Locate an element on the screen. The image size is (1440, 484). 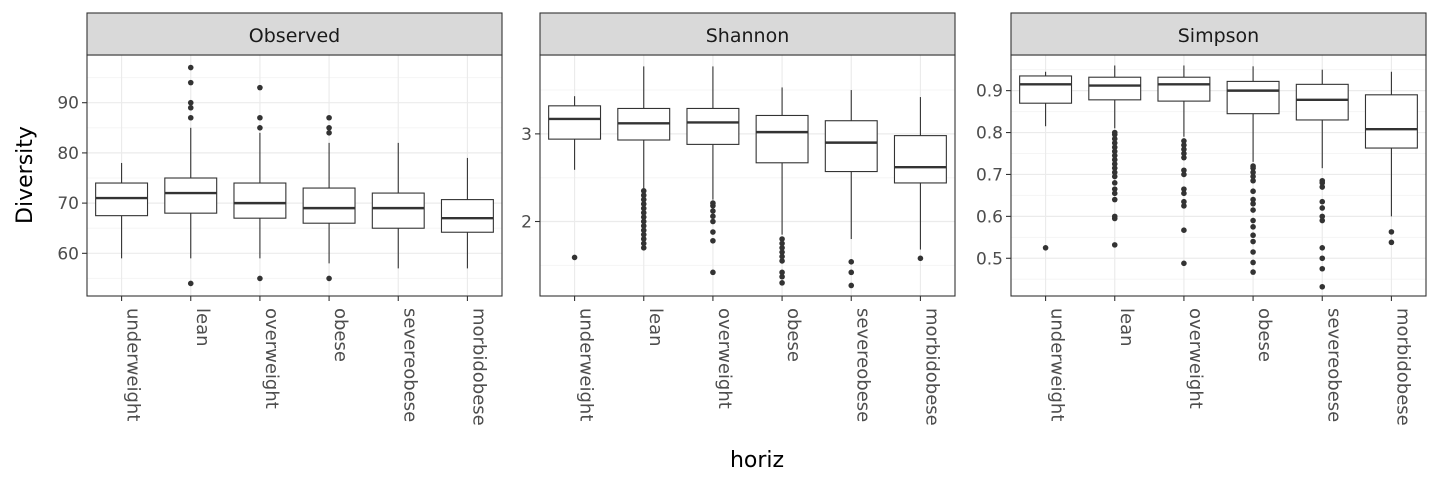
facet-strip-label: Simpson is located at coordinates (1218, 36).